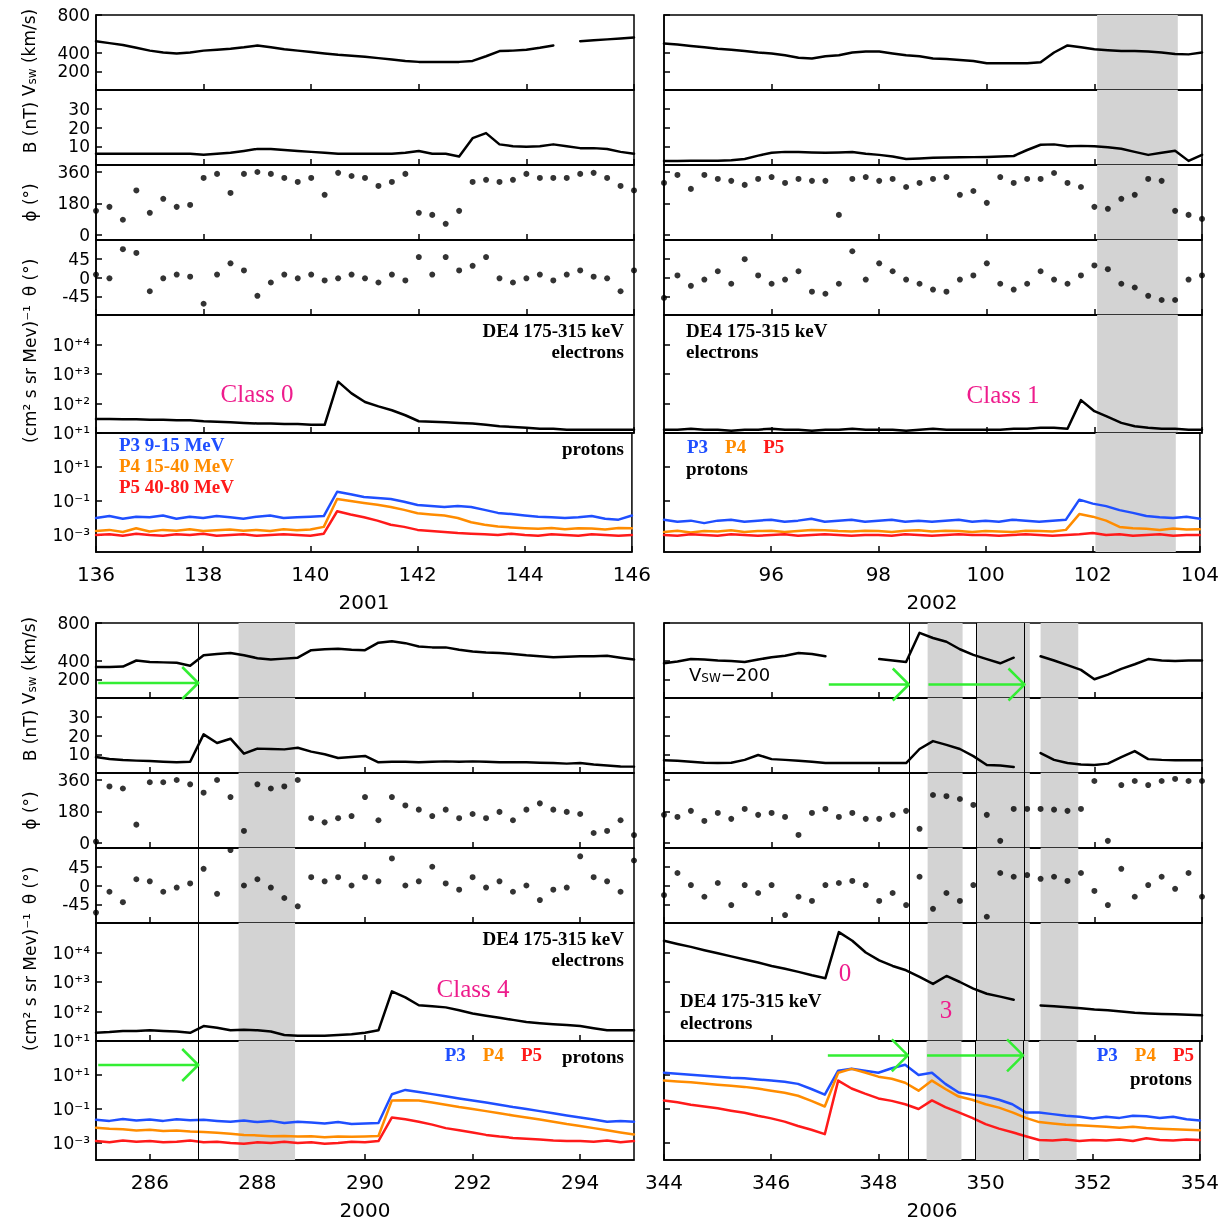  What do you see at coordinates (472, 1182) in the screenshot?
I see `x-tick-label: 292` at bounding box center [472, 1182].